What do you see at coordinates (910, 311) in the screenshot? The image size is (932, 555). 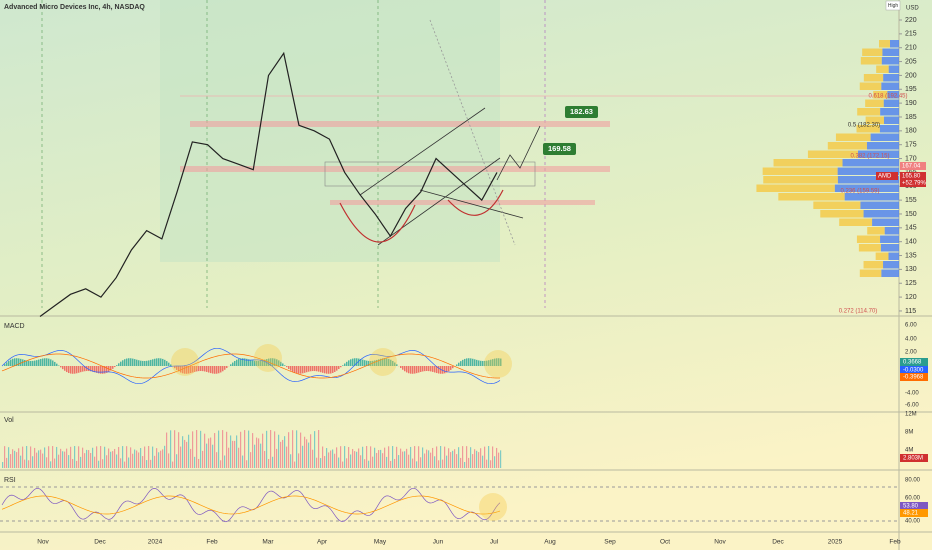 I see `price-label: 115` at bounding box center [910, 311].